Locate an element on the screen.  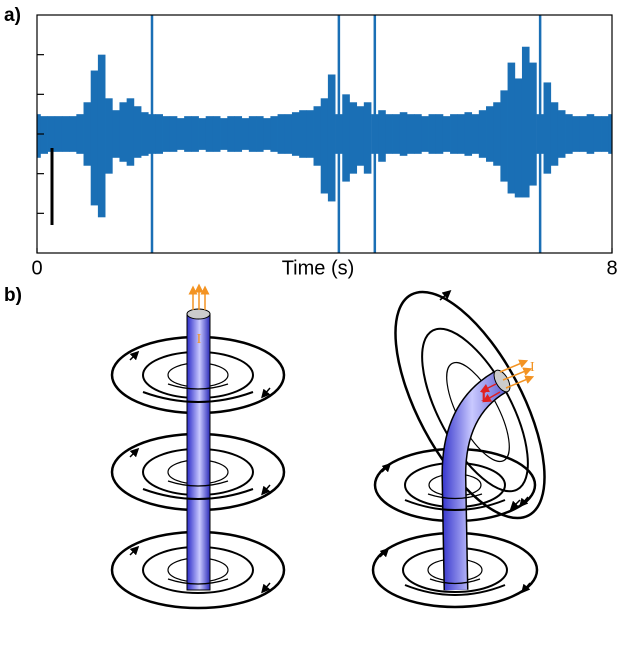
wire-end is located at coordinates (198, 314).